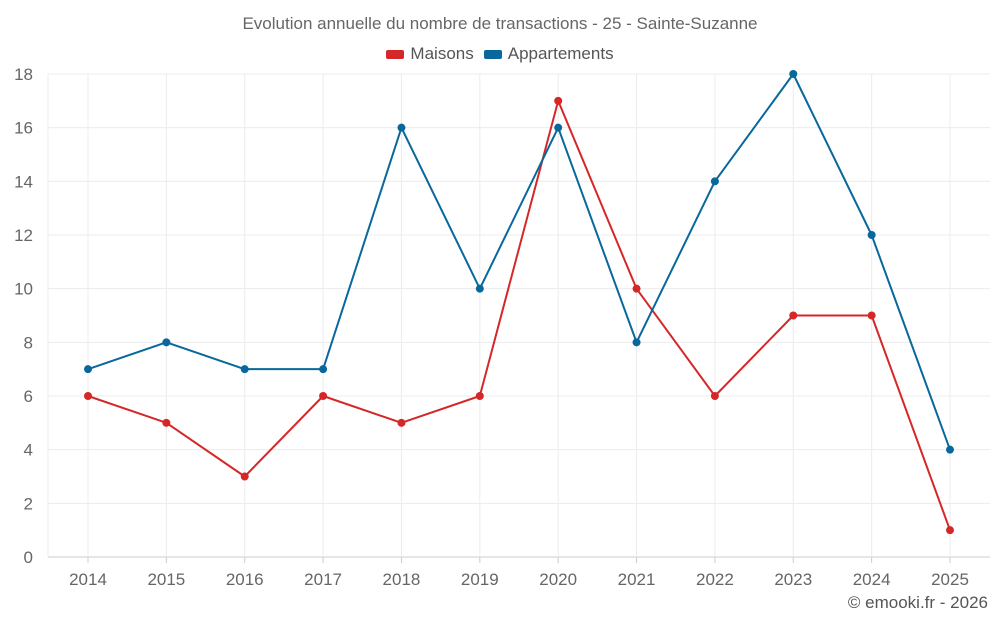 The height and width of the screenshot is (625, 1000). I want to click on x-tick-label: 2018, so click(402, 579).